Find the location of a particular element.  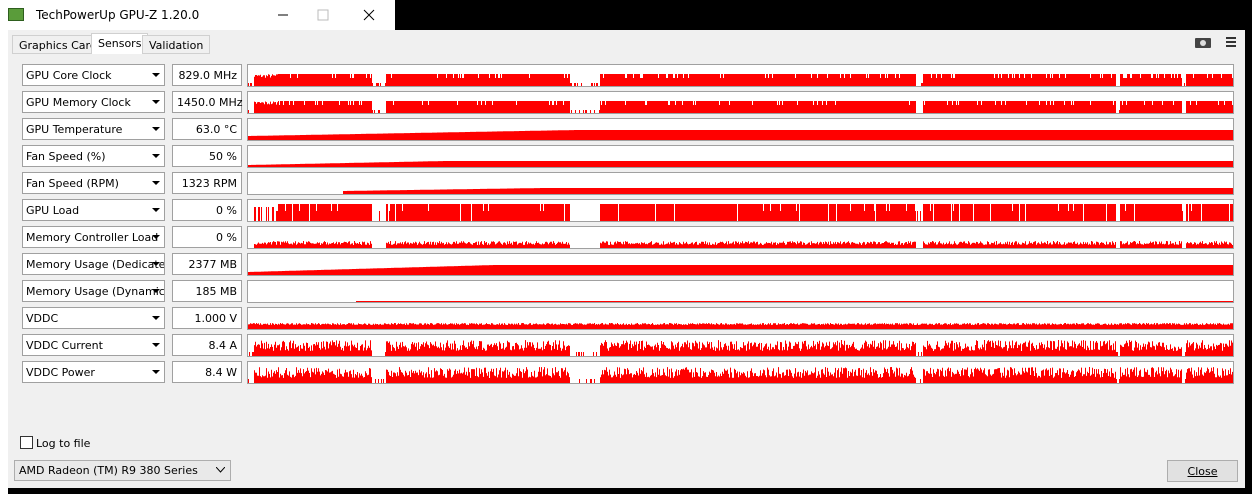

sensor-label: GPU Load is located at coordinates (93, 210).